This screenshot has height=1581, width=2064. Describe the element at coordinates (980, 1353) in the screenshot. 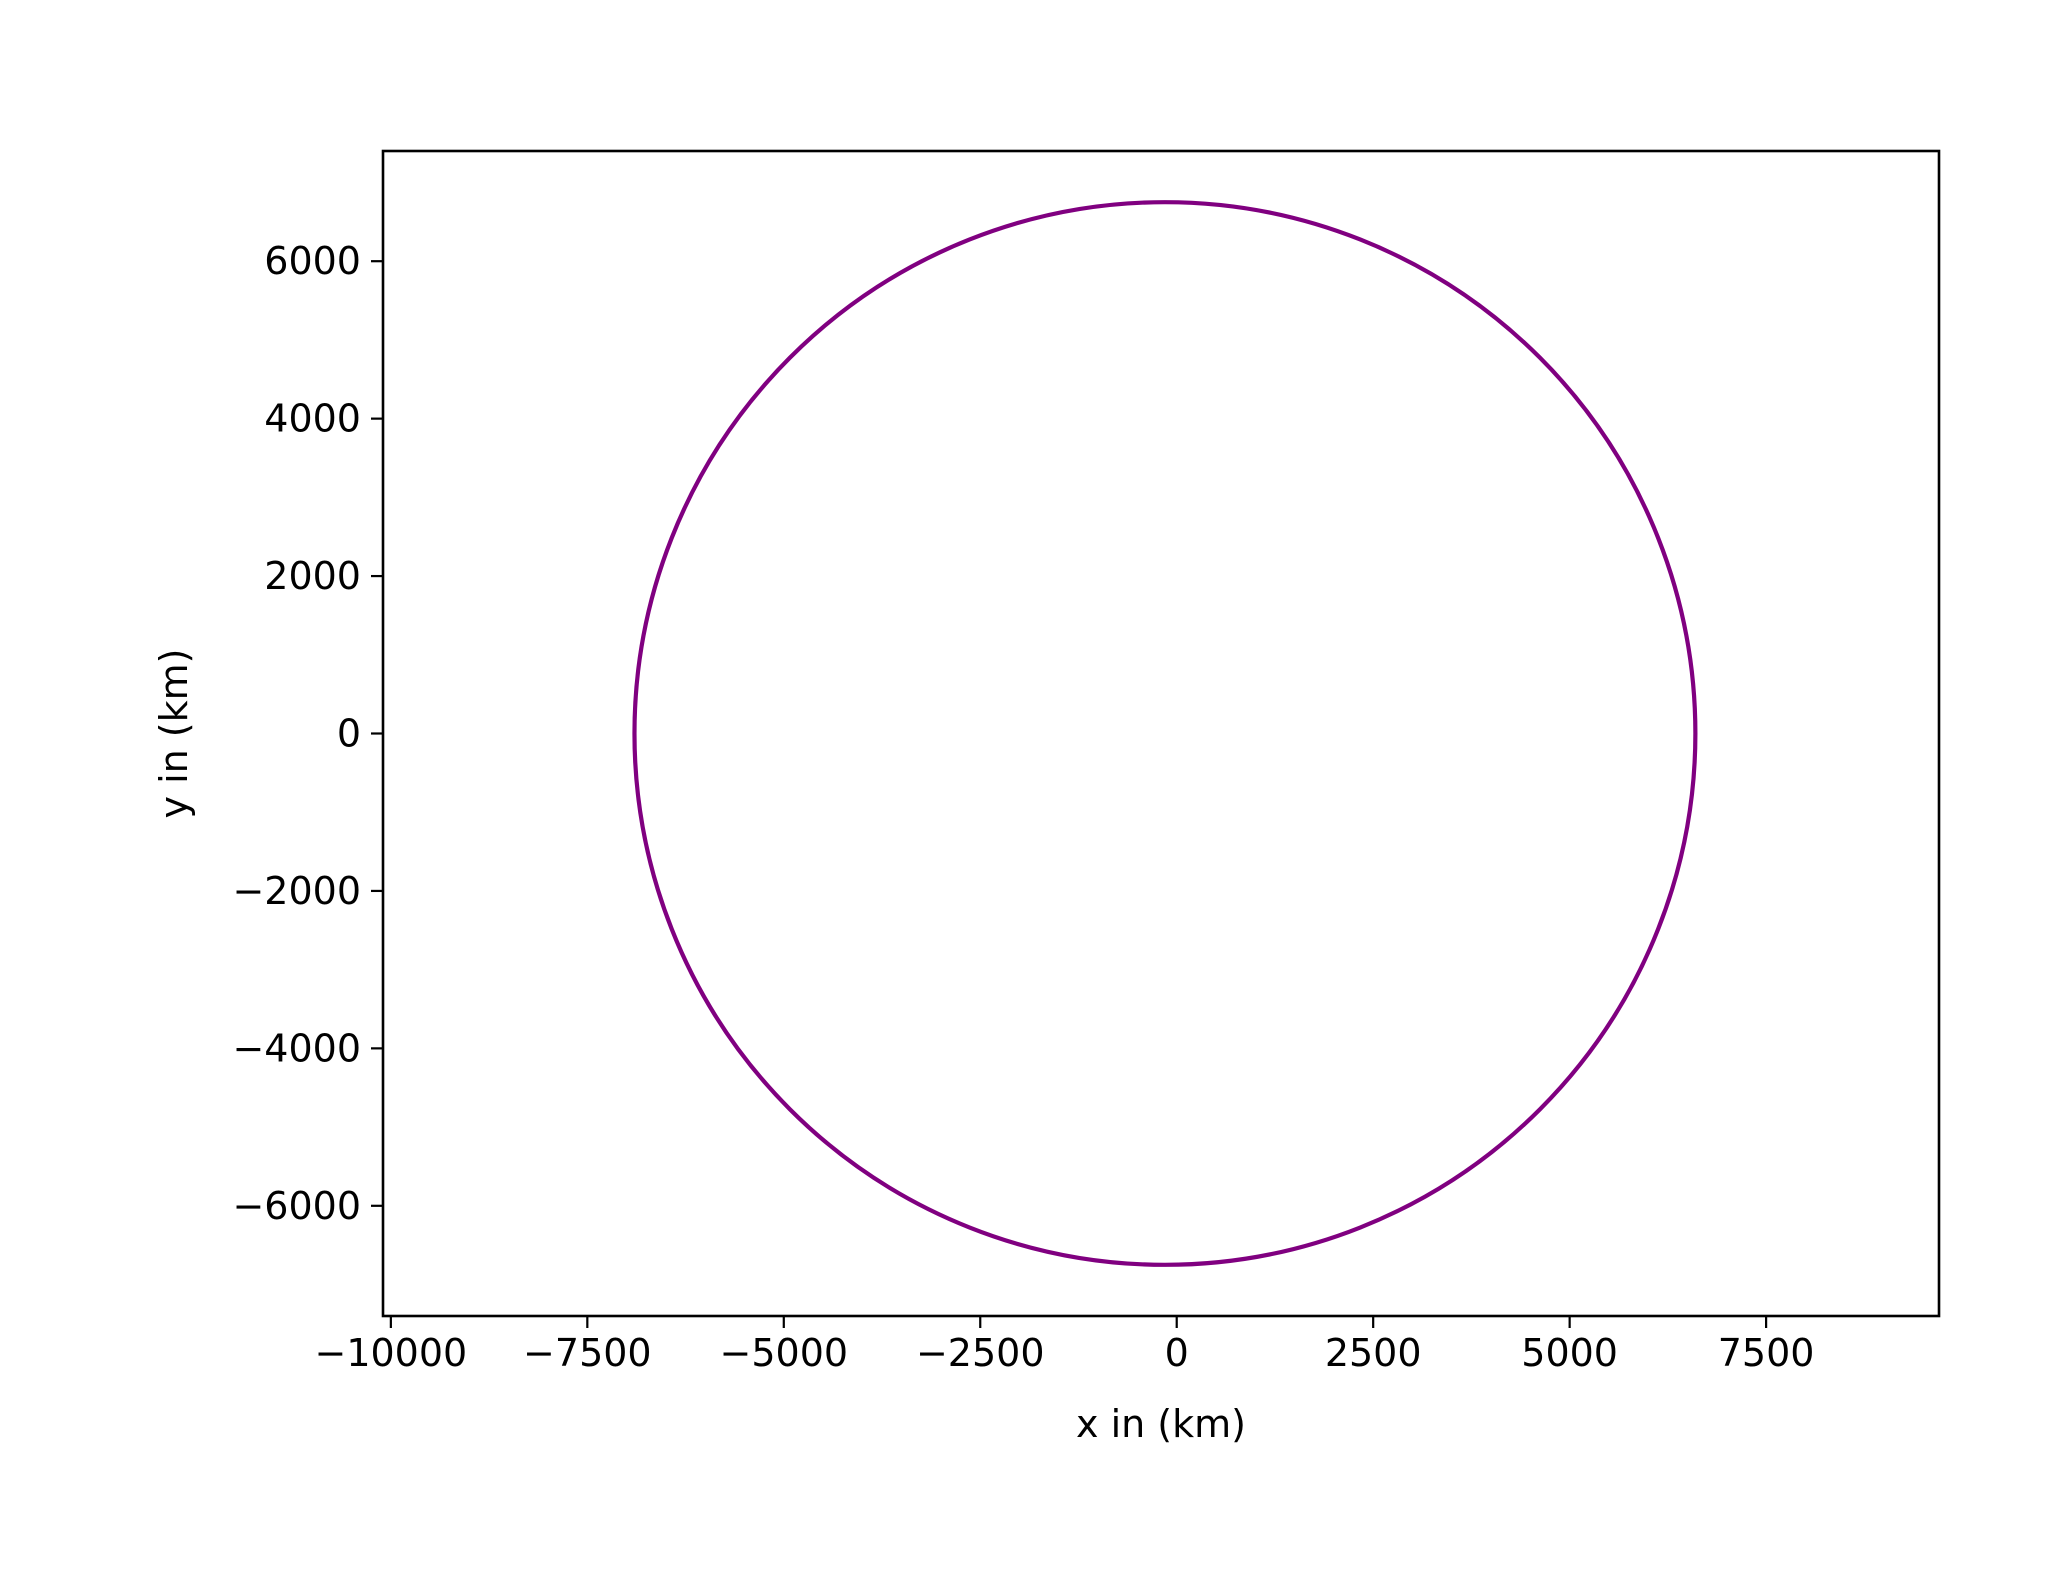

I see `x-tick-label: −2500` at that location.